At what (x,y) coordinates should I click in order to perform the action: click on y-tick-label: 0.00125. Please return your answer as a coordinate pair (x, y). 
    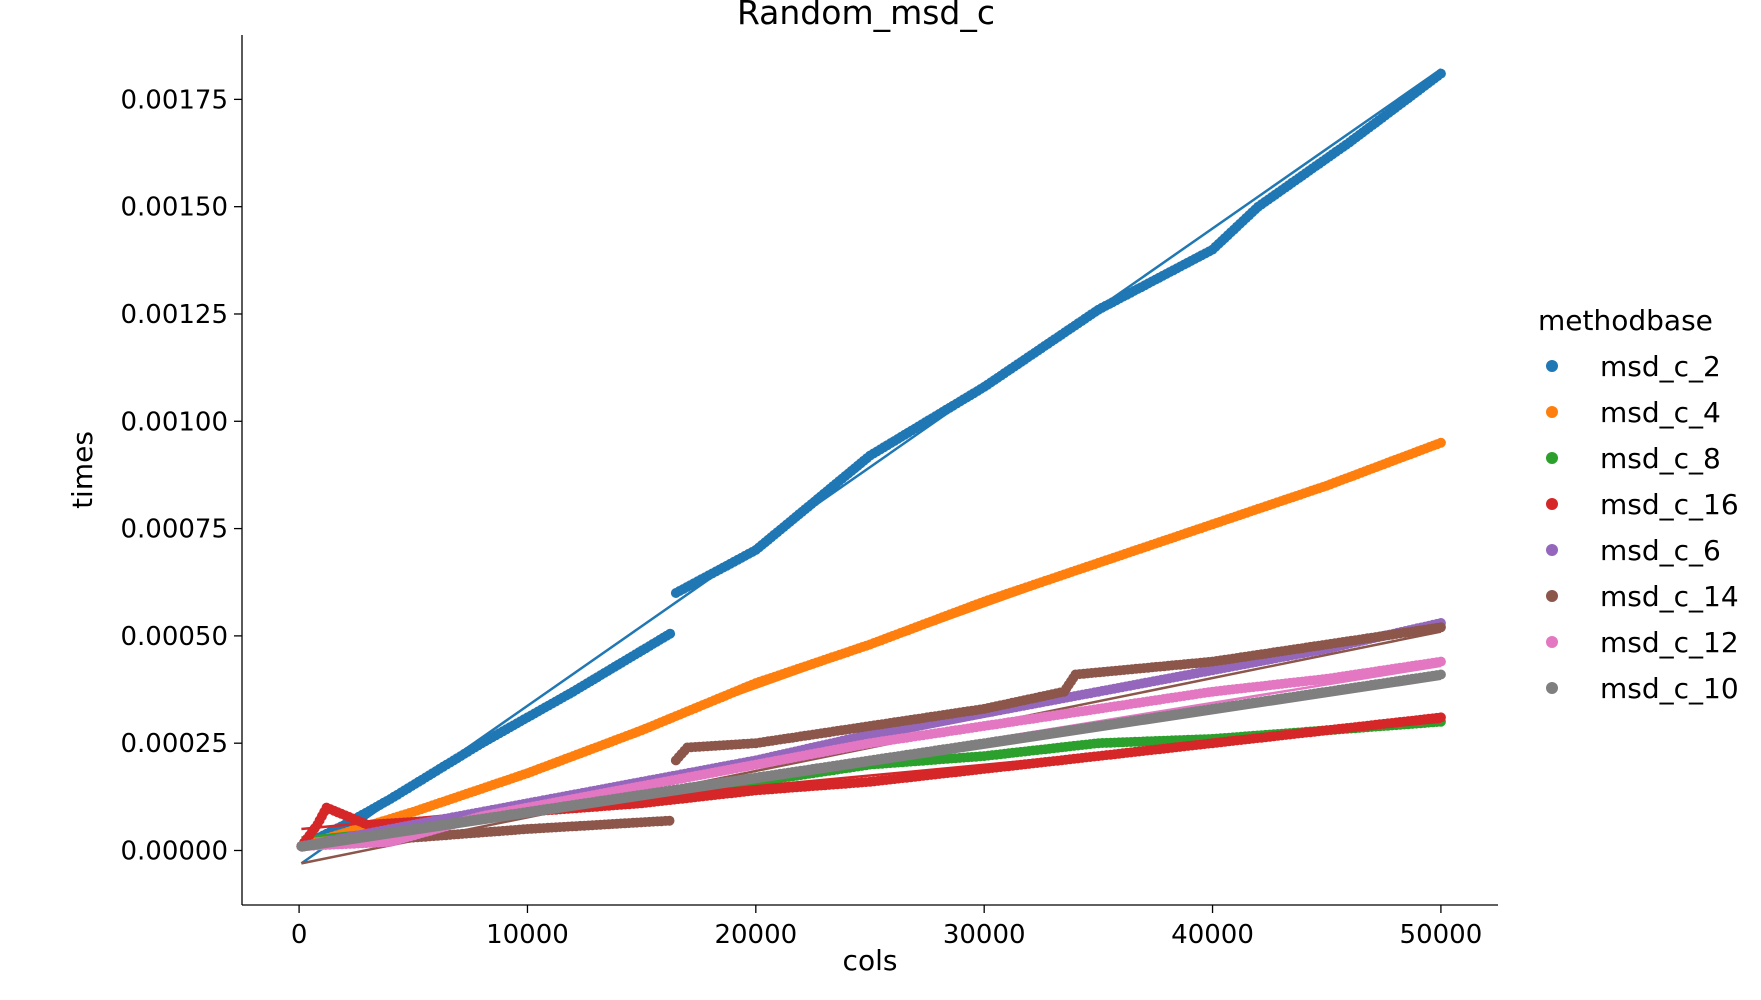
    Looking at the image, I should click on (174, 315).